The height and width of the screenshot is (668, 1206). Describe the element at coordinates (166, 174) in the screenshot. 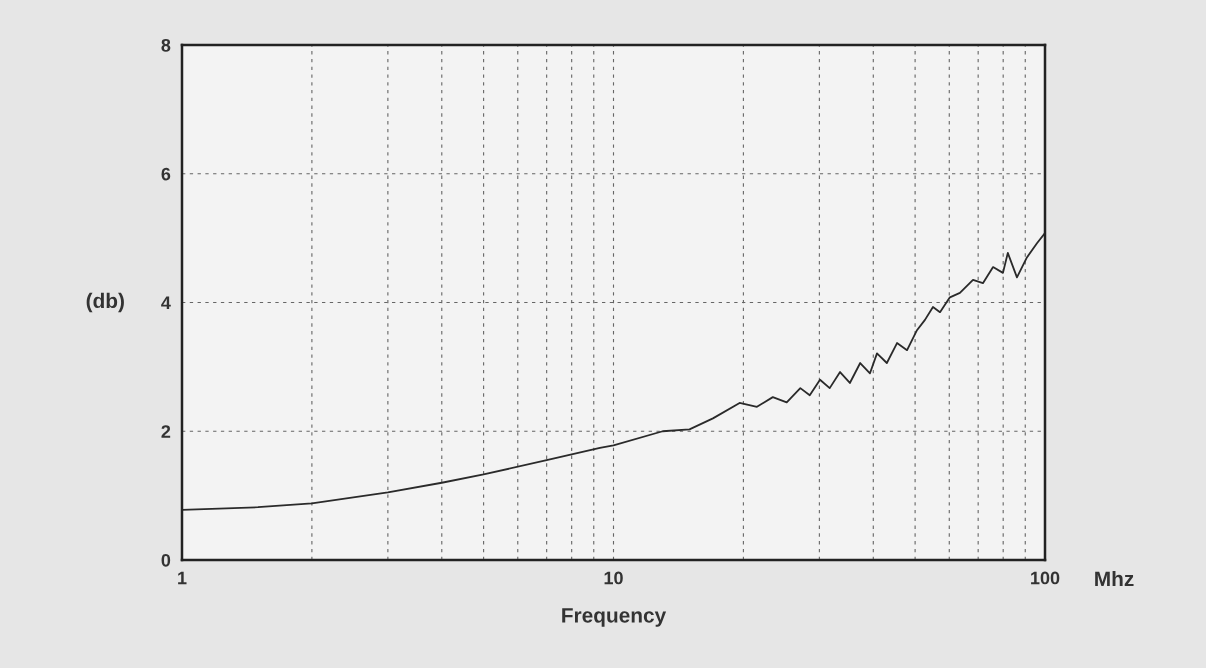

I see `y-tick-label: 6` at that location.